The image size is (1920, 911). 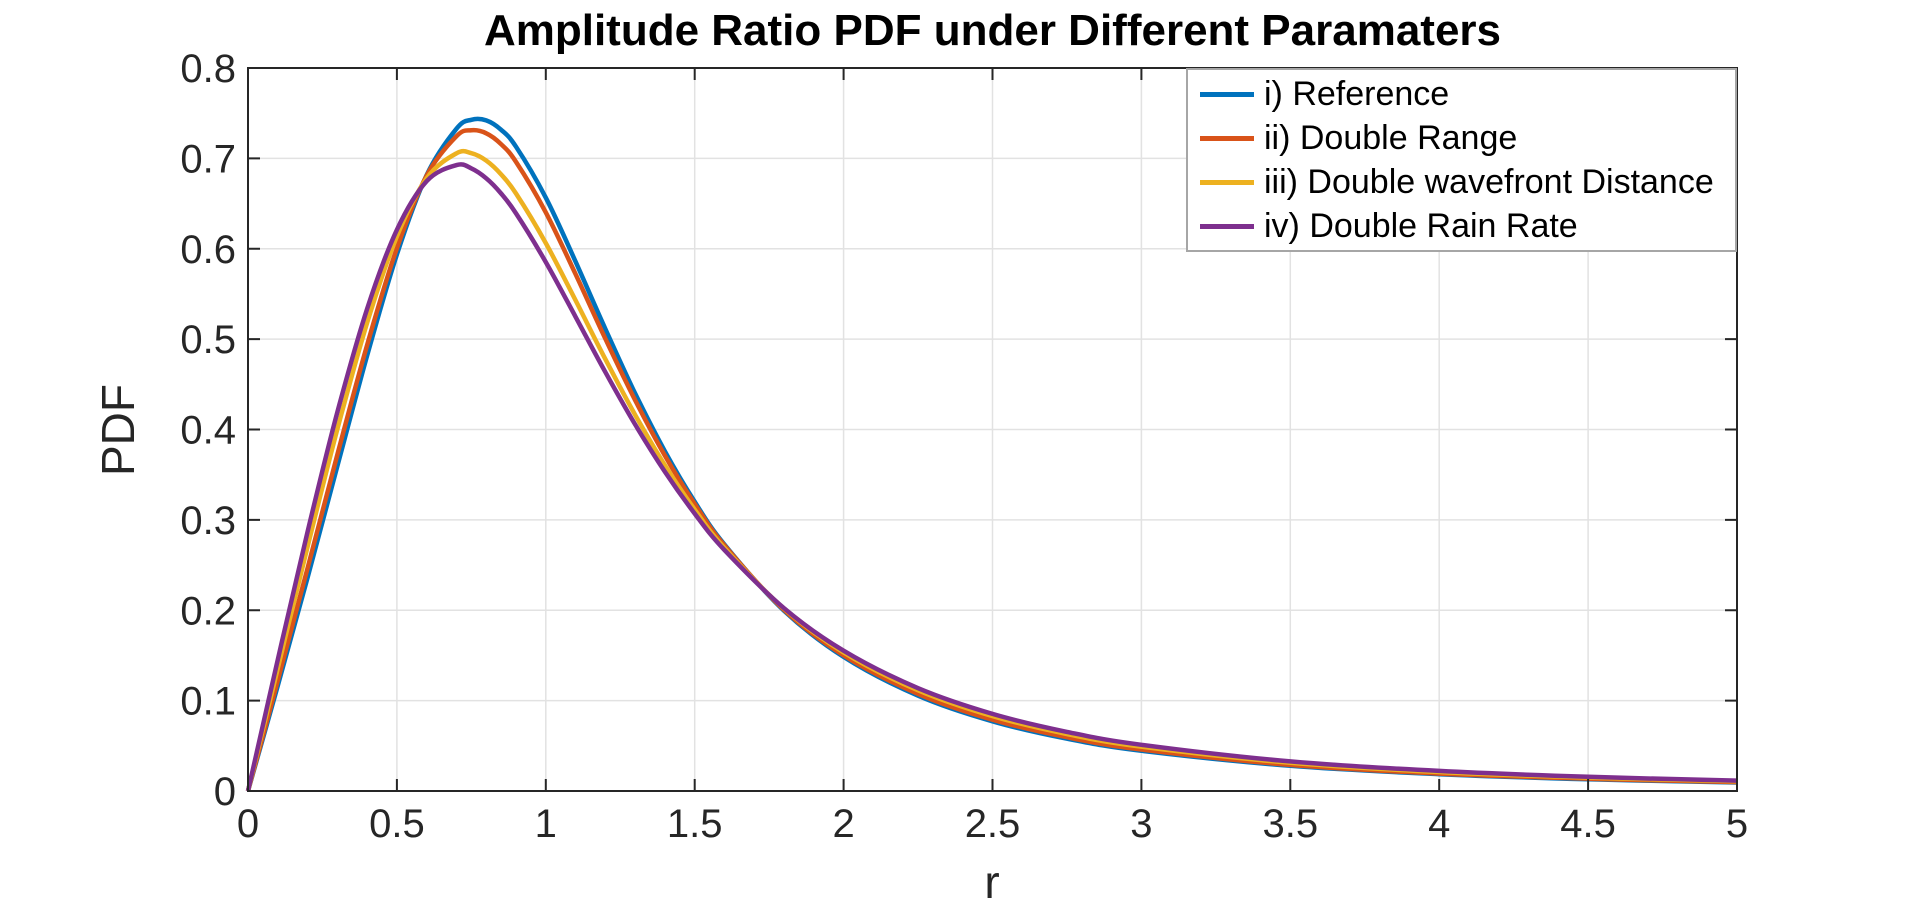 I want to click on y-tick-label: 0.1, so click(x=208, y=702).